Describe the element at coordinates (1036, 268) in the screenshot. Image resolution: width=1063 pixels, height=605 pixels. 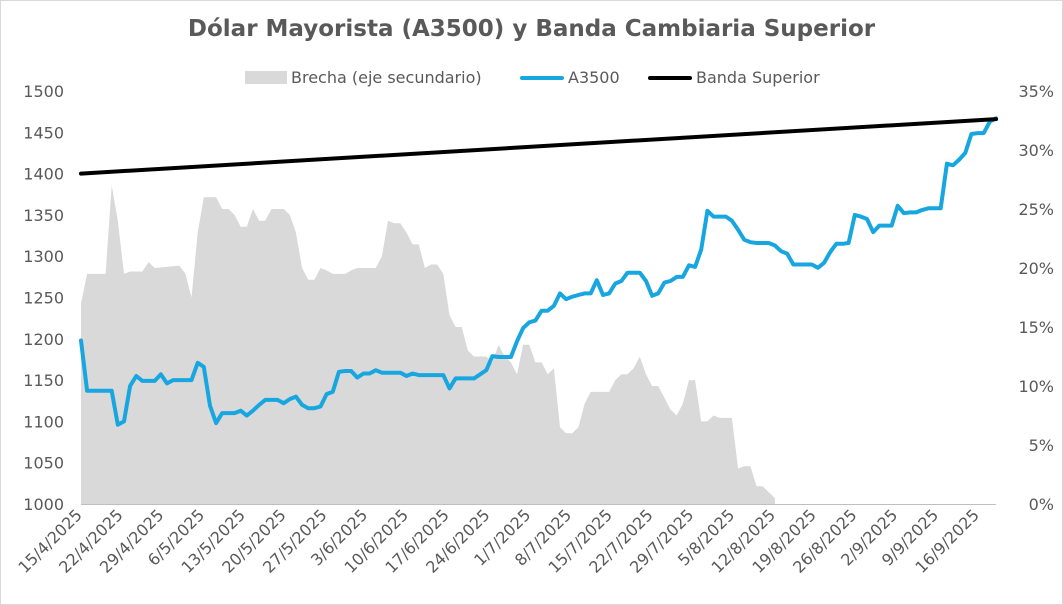
I see `y-right-tick-label: 20%` at that location.